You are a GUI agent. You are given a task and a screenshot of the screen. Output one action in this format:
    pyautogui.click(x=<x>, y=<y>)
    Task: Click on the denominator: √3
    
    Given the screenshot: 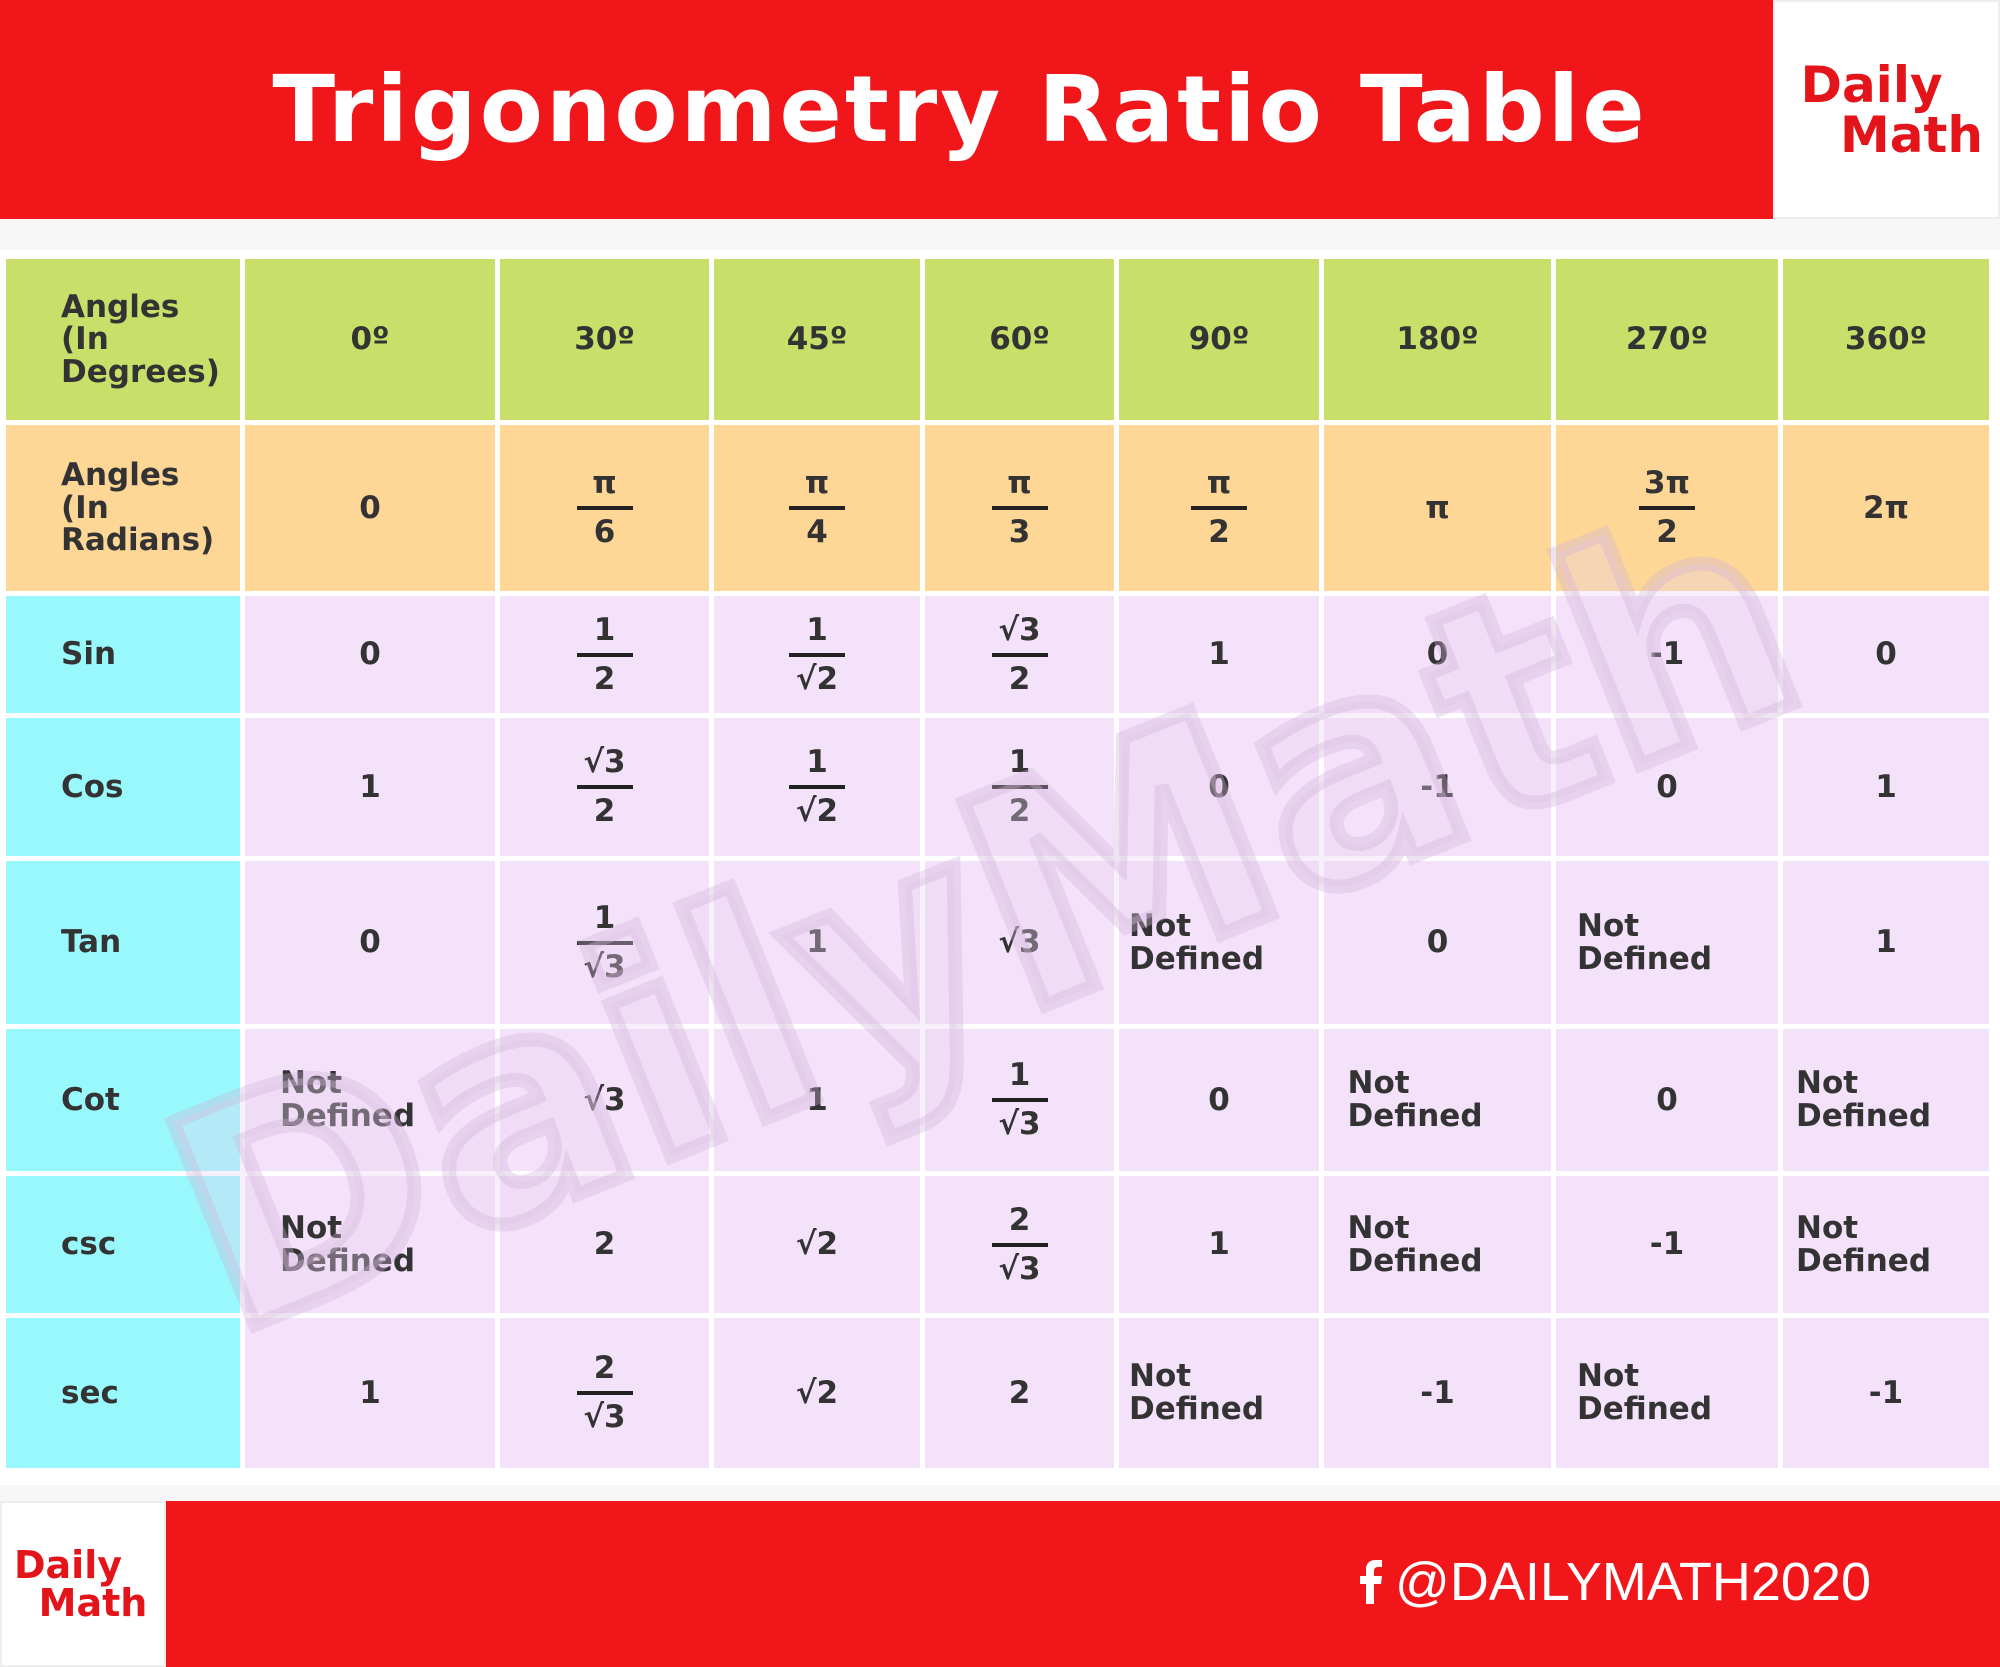 What is the action you would take?
    pyautogui.click(x=1019, y=1268)
    